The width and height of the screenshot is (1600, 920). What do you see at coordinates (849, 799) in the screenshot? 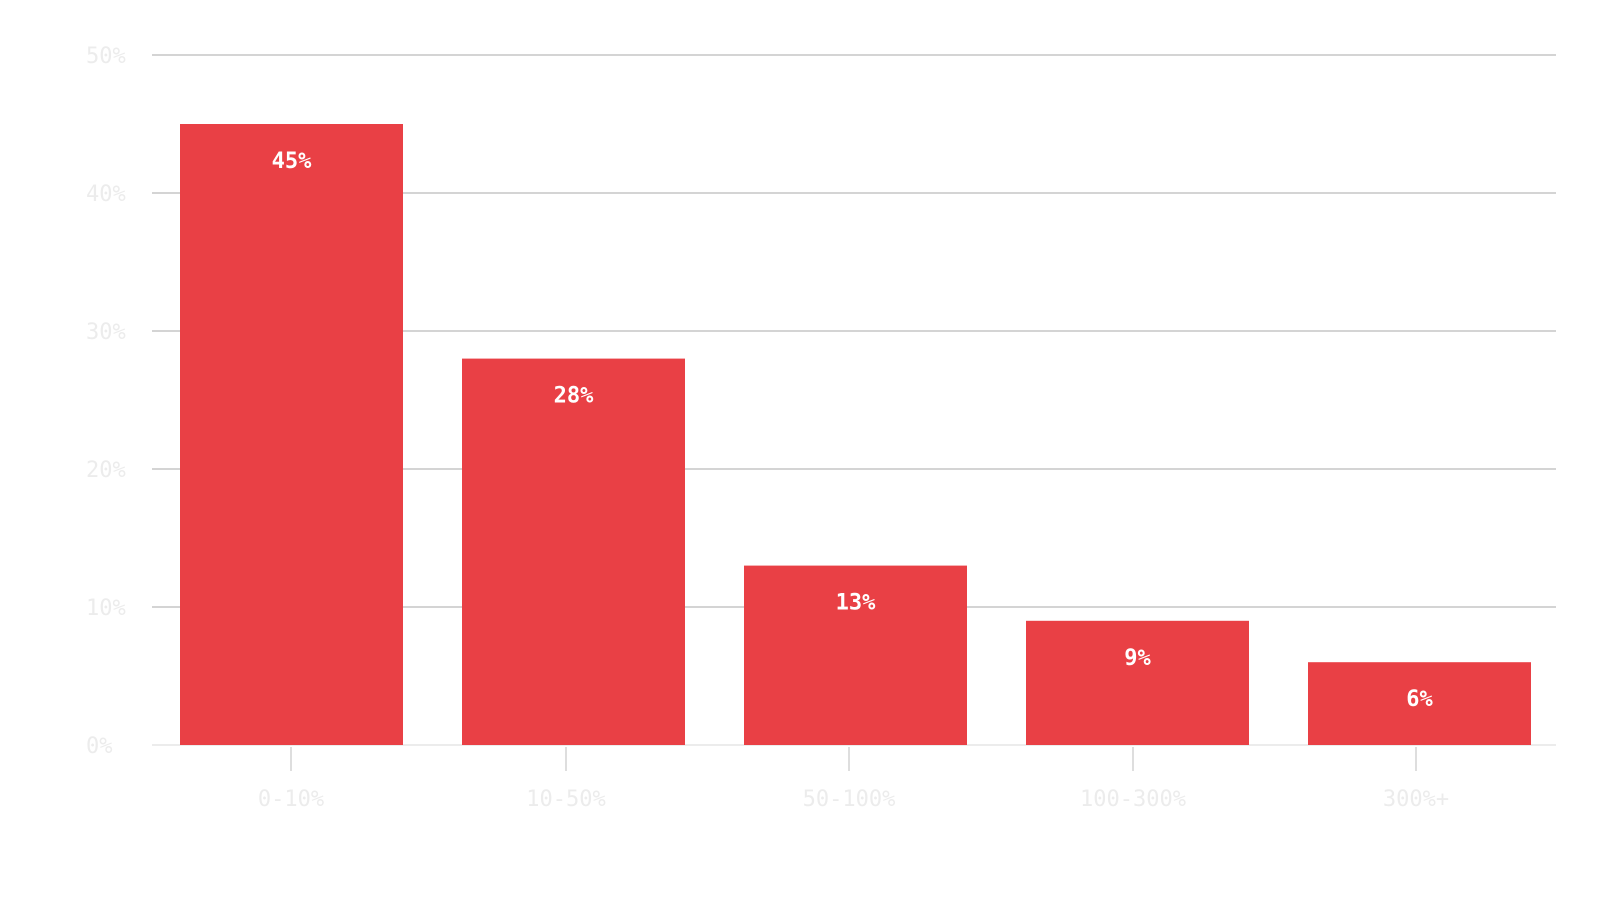
I see `x-tick-label: 50-100%` at bounding box center [849, 799].